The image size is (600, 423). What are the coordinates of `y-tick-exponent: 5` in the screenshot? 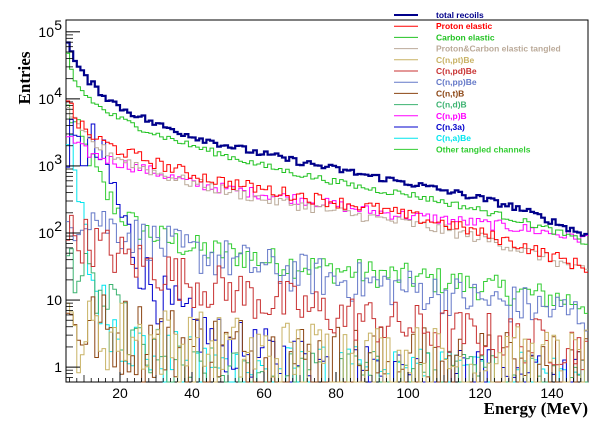 It's located at (58, 25).